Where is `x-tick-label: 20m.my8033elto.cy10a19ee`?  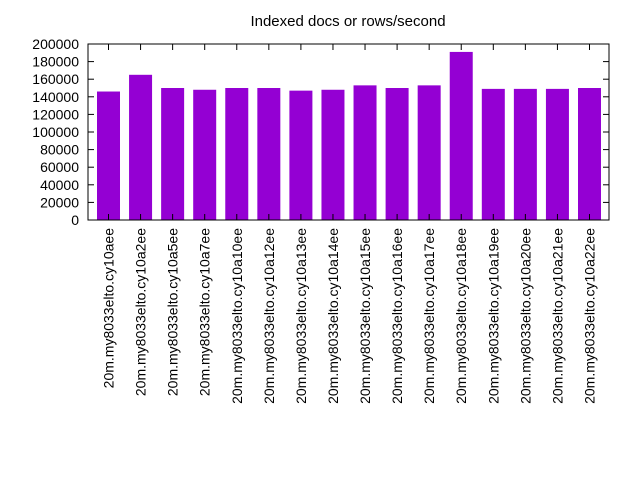
x-tick-label: 20m.my8033elto.cy10a19ee is located at coordinates (493, 316).